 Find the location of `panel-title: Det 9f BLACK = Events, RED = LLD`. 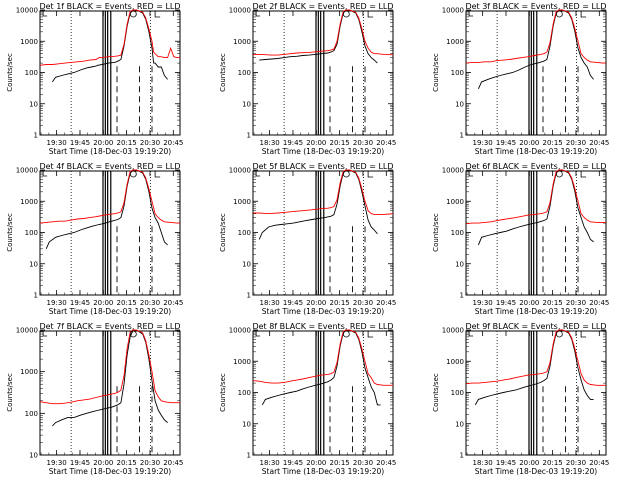

panel-title: Det 9f BLACK = Events, RED = LLD is located at coordinates (535, 326).